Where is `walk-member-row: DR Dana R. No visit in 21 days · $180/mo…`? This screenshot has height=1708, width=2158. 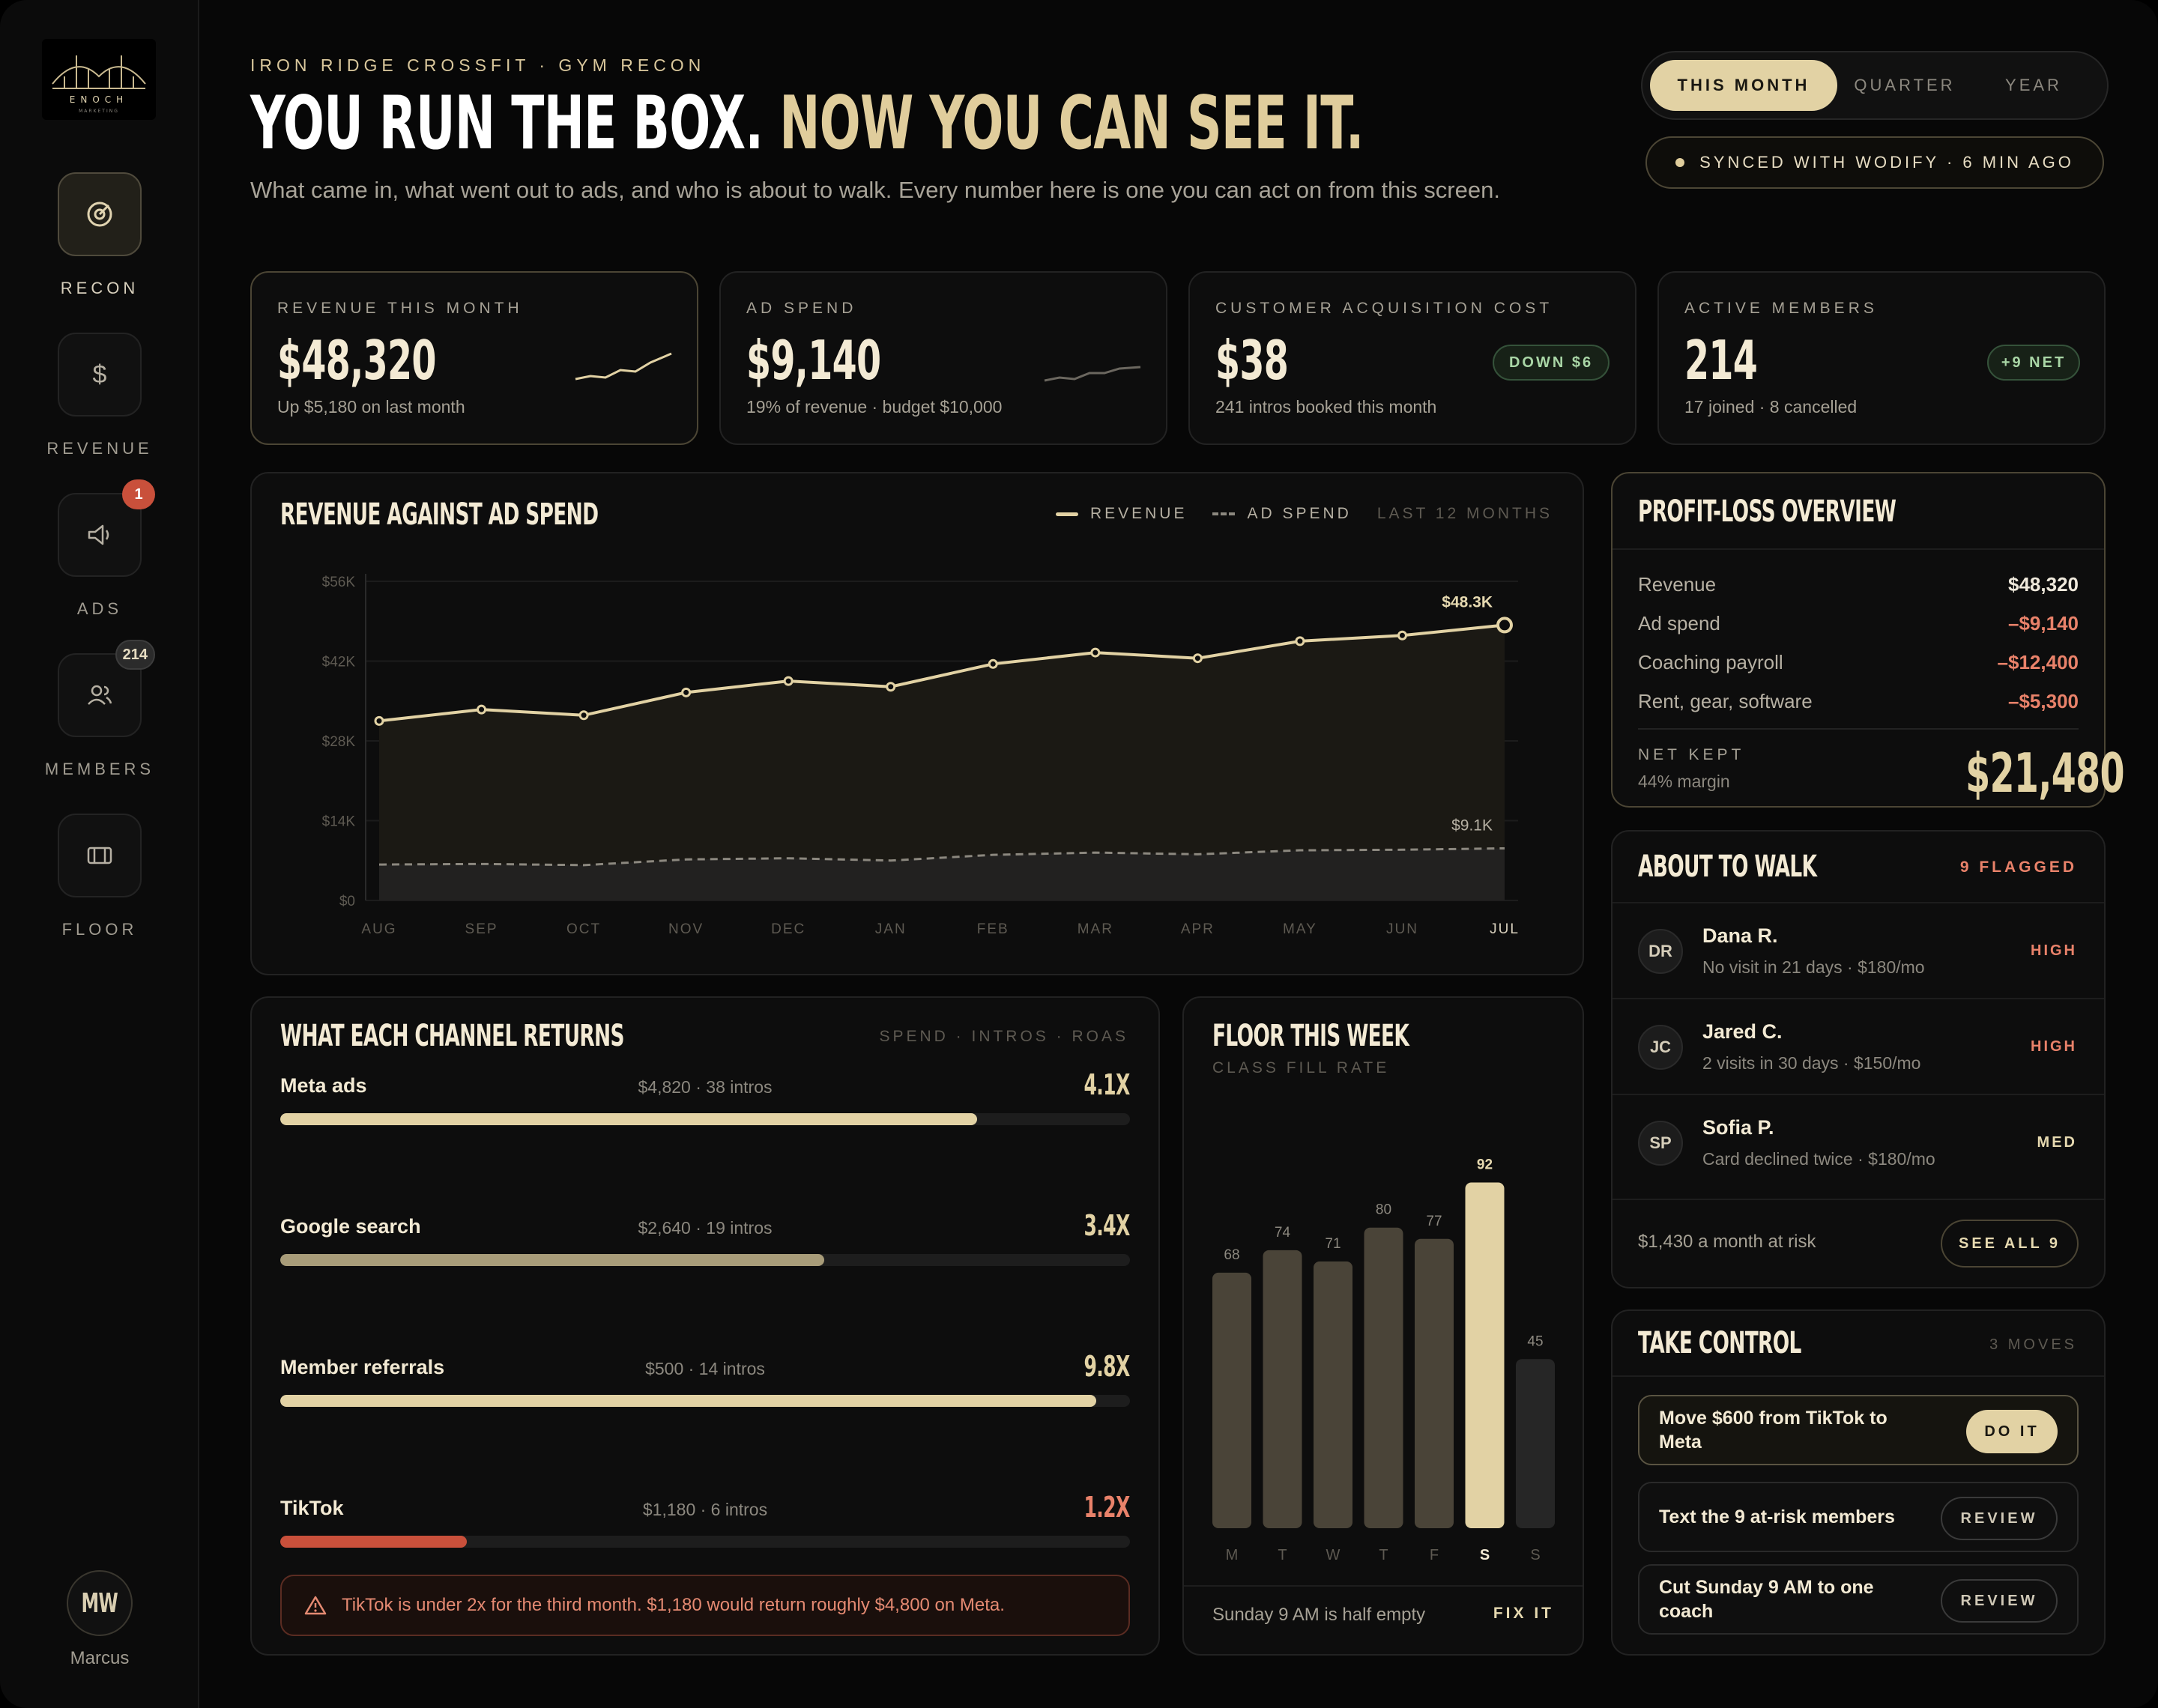
walk-member-row: DR Dana R. No visit in 21 days · $180/mo… is located at coordinates (1858, 950).